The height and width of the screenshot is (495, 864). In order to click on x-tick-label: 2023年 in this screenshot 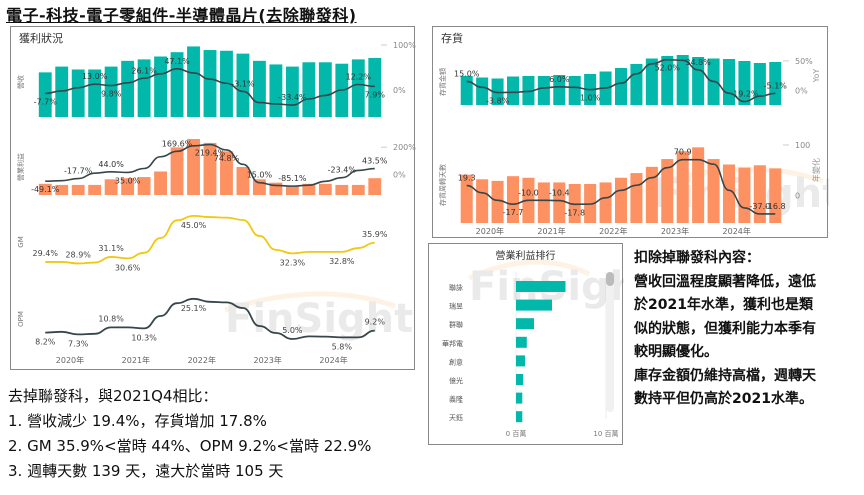, I will do `click(267, 360)`.